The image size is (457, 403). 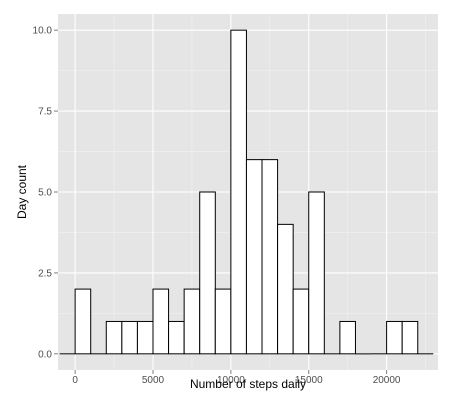 I want to click on y-tick-label: 7.5, so click(x=45, y=112).